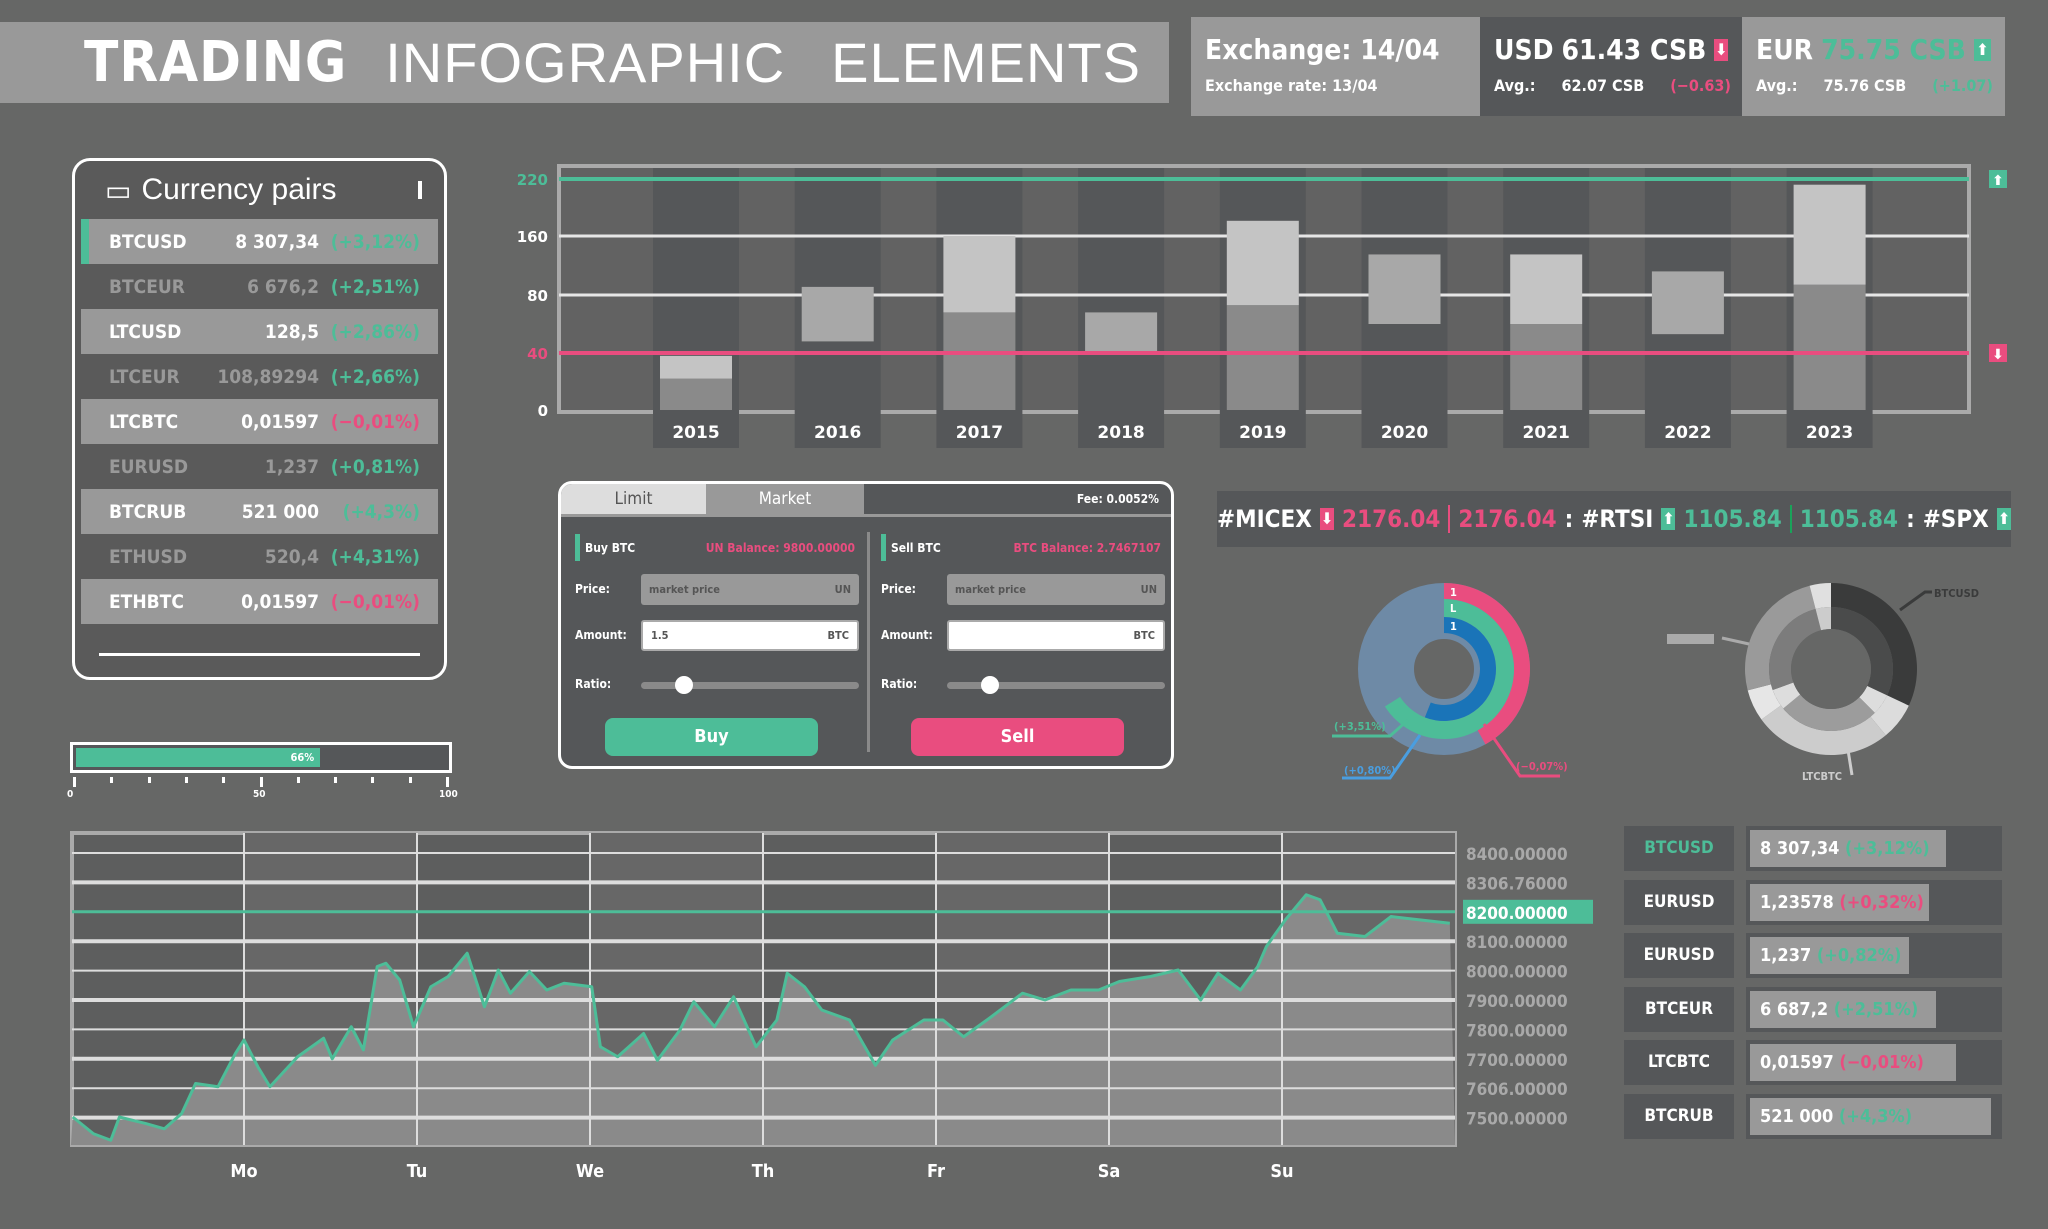 This screenshot has width=2048, height=1229. What do you see at coordinates (375, 331) in the screenshot?
I see `pair-change: (+2,86%)` at bounding box center [375, 331].